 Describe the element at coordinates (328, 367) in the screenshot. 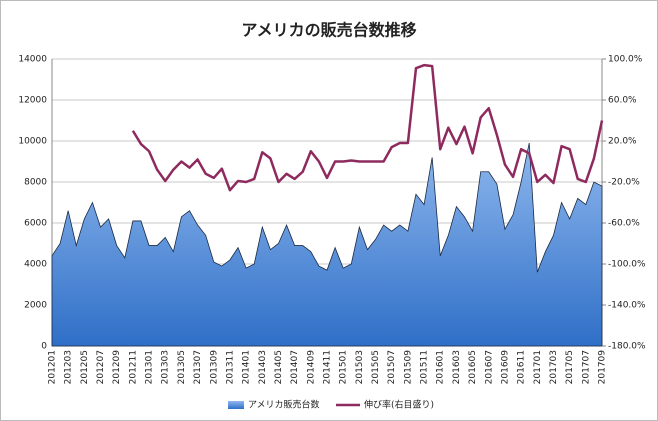

I see `x-tick-label: 201411` at that location.